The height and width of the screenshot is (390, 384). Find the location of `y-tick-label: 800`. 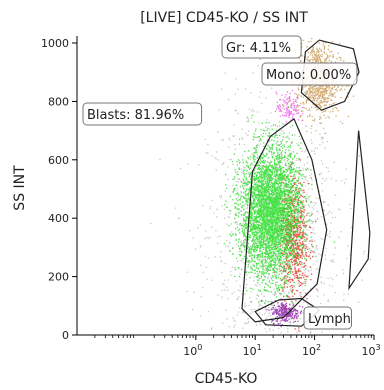

y-tick-label: 800 is located at coordinates (58, 101).